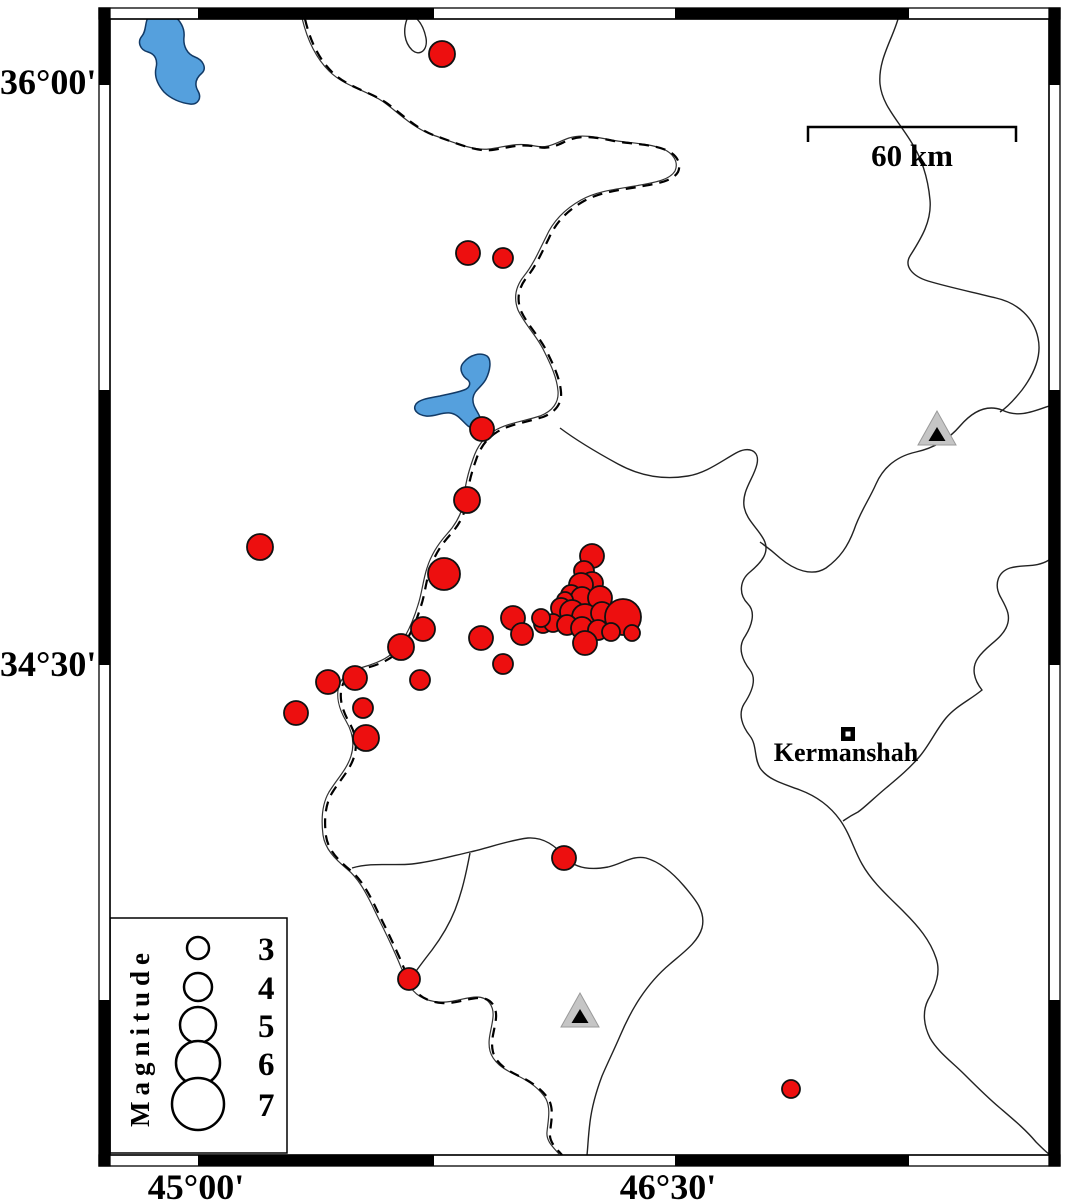 This screenshot has height=1204, width=1066. What do you see at coordinates (959, 216) in the screenshot?
I see `river-northeast` at bounding box center [959, 216].